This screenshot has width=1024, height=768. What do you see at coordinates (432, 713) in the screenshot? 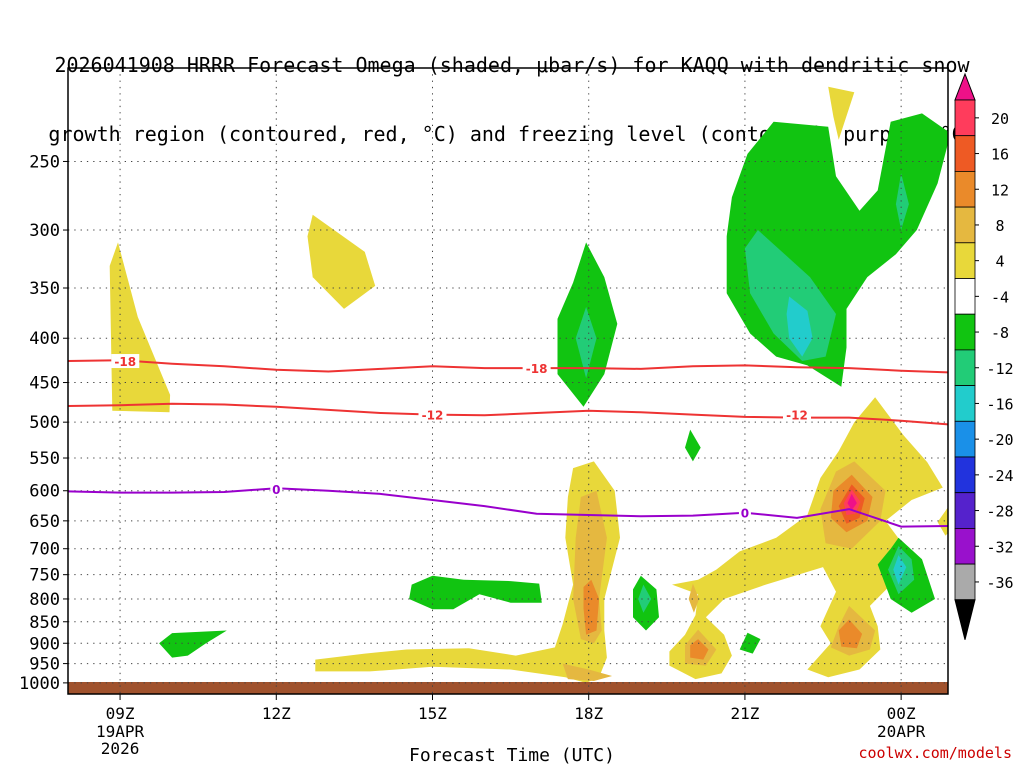
I see `x-tick-label-15Z: 15Z` at bounding box center [432, 713].